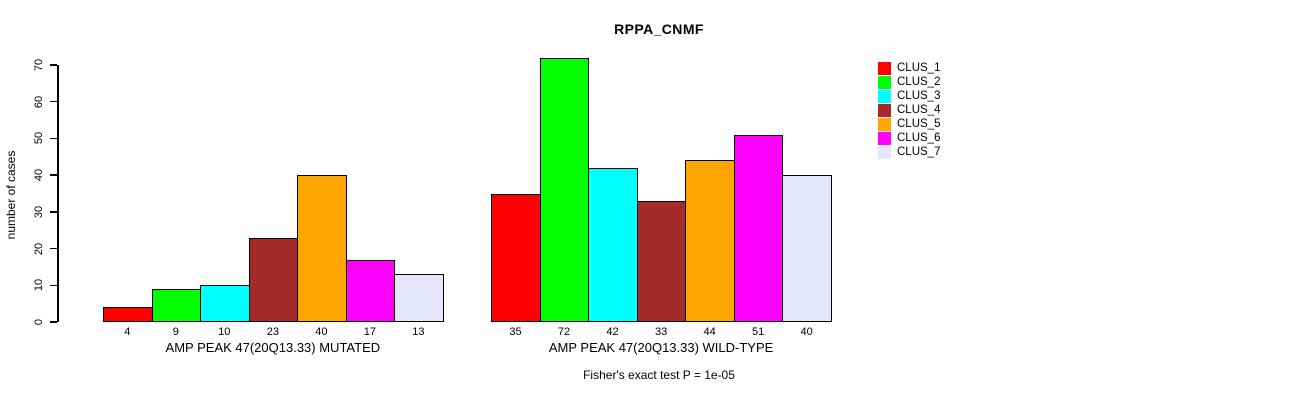  I want to click on legend-item-clus_1: CLUS_1, so click(909, 68).